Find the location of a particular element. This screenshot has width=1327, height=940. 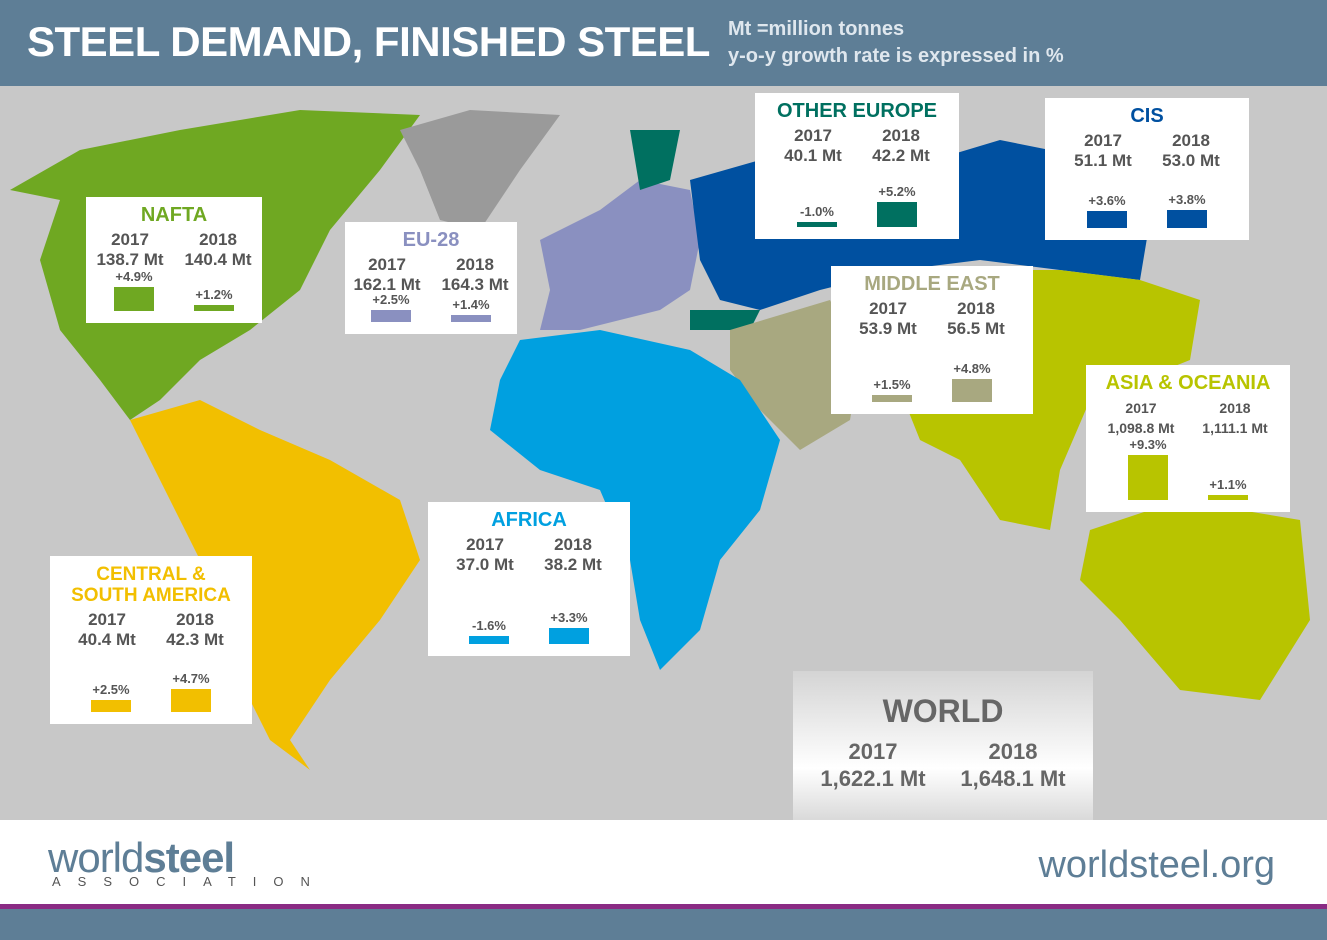

value-2018: 56.5 Mt is located at coordinates (976, 328).